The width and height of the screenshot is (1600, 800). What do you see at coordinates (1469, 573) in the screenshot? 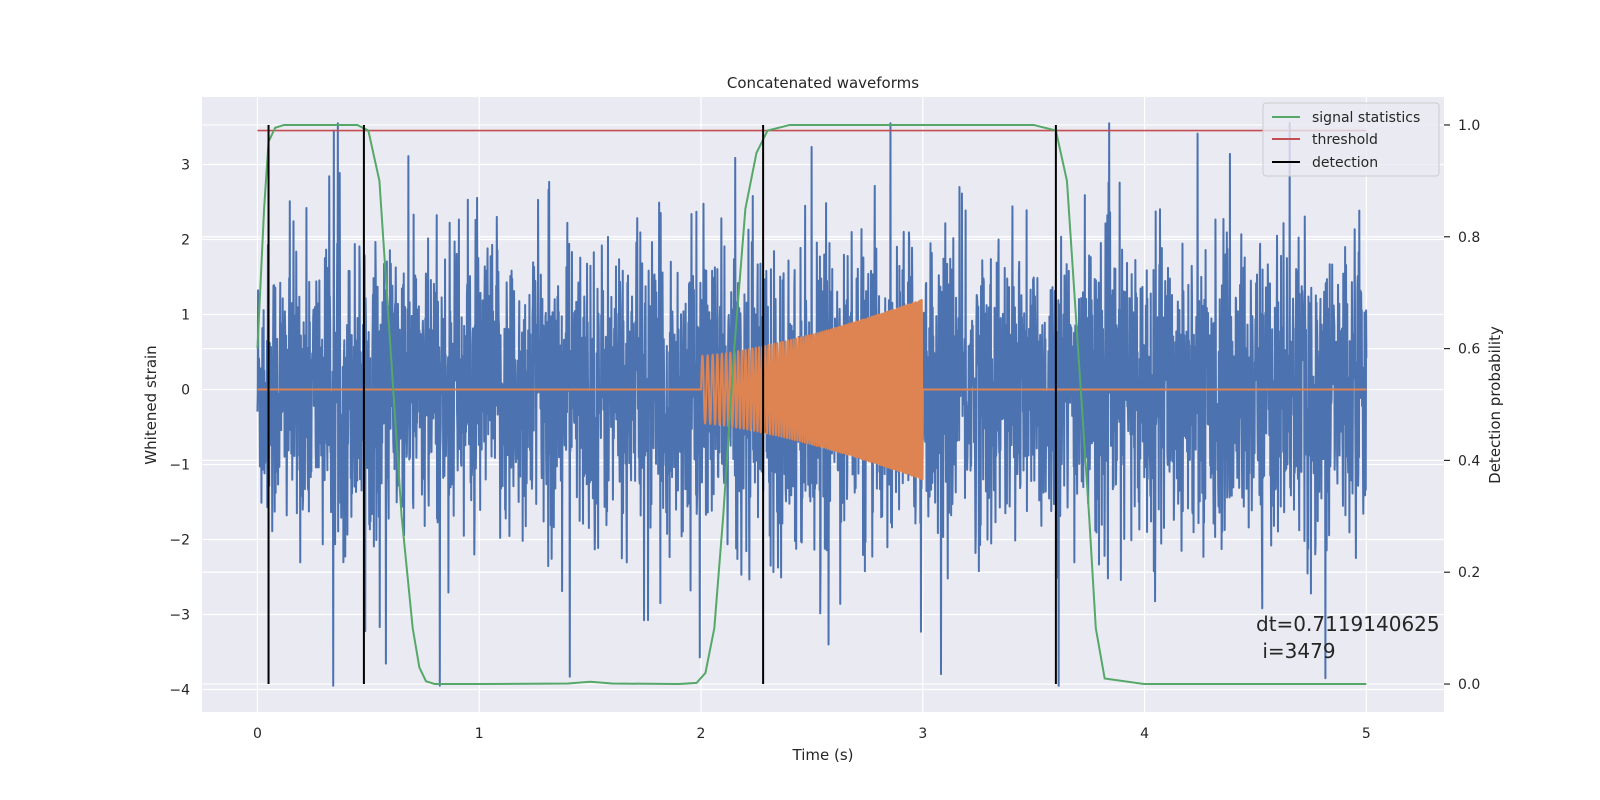
I see `right-y-tick-label: 0.2` at bounding box center [1469, 573].